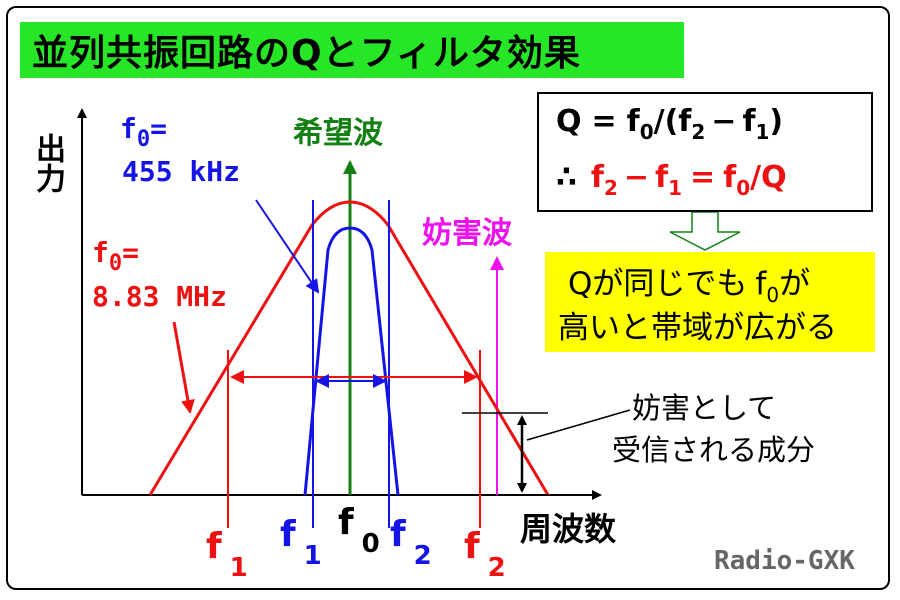 The image size is (900, 600). Describe the element at coordinates (730, 177) in the screenshot. I see `formula2-f0: f` at that location.